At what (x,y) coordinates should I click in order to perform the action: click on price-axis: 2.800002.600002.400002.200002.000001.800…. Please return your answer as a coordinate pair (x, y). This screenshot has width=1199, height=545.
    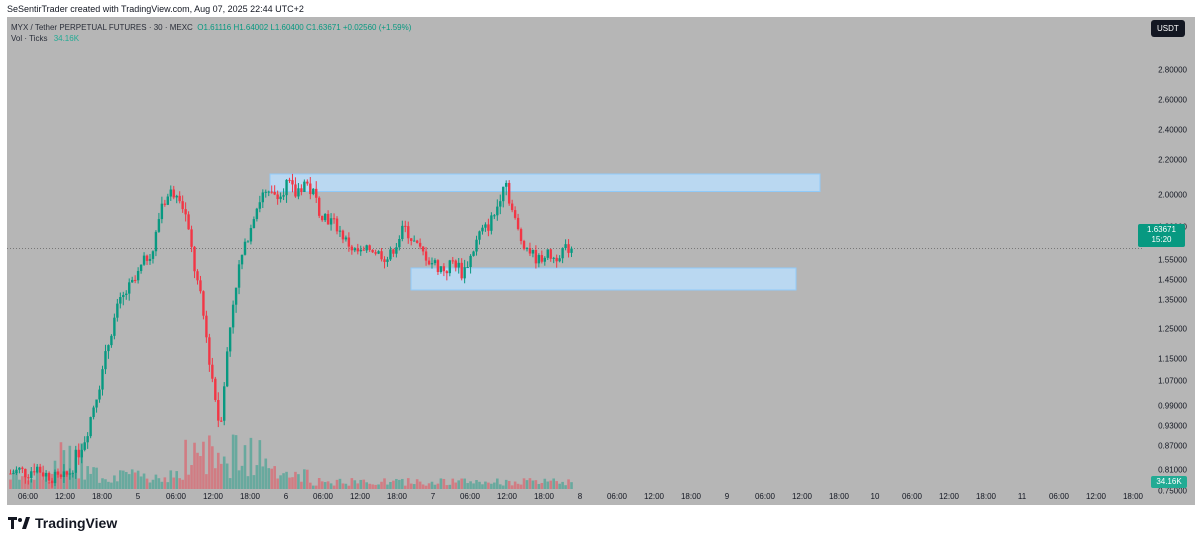
    Looking at the image, I should click on (1169, 256).